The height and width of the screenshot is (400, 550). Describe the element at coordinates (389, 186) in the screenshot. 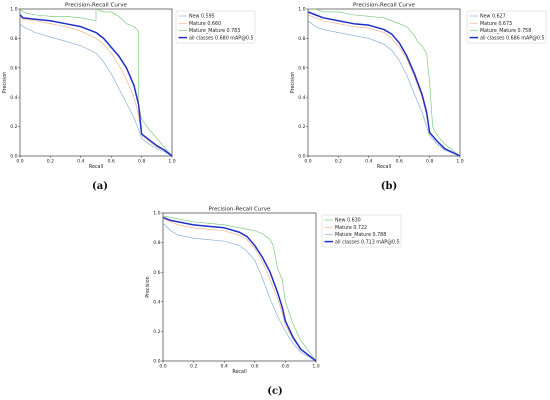

I see `caption-b: (b)` at that location.